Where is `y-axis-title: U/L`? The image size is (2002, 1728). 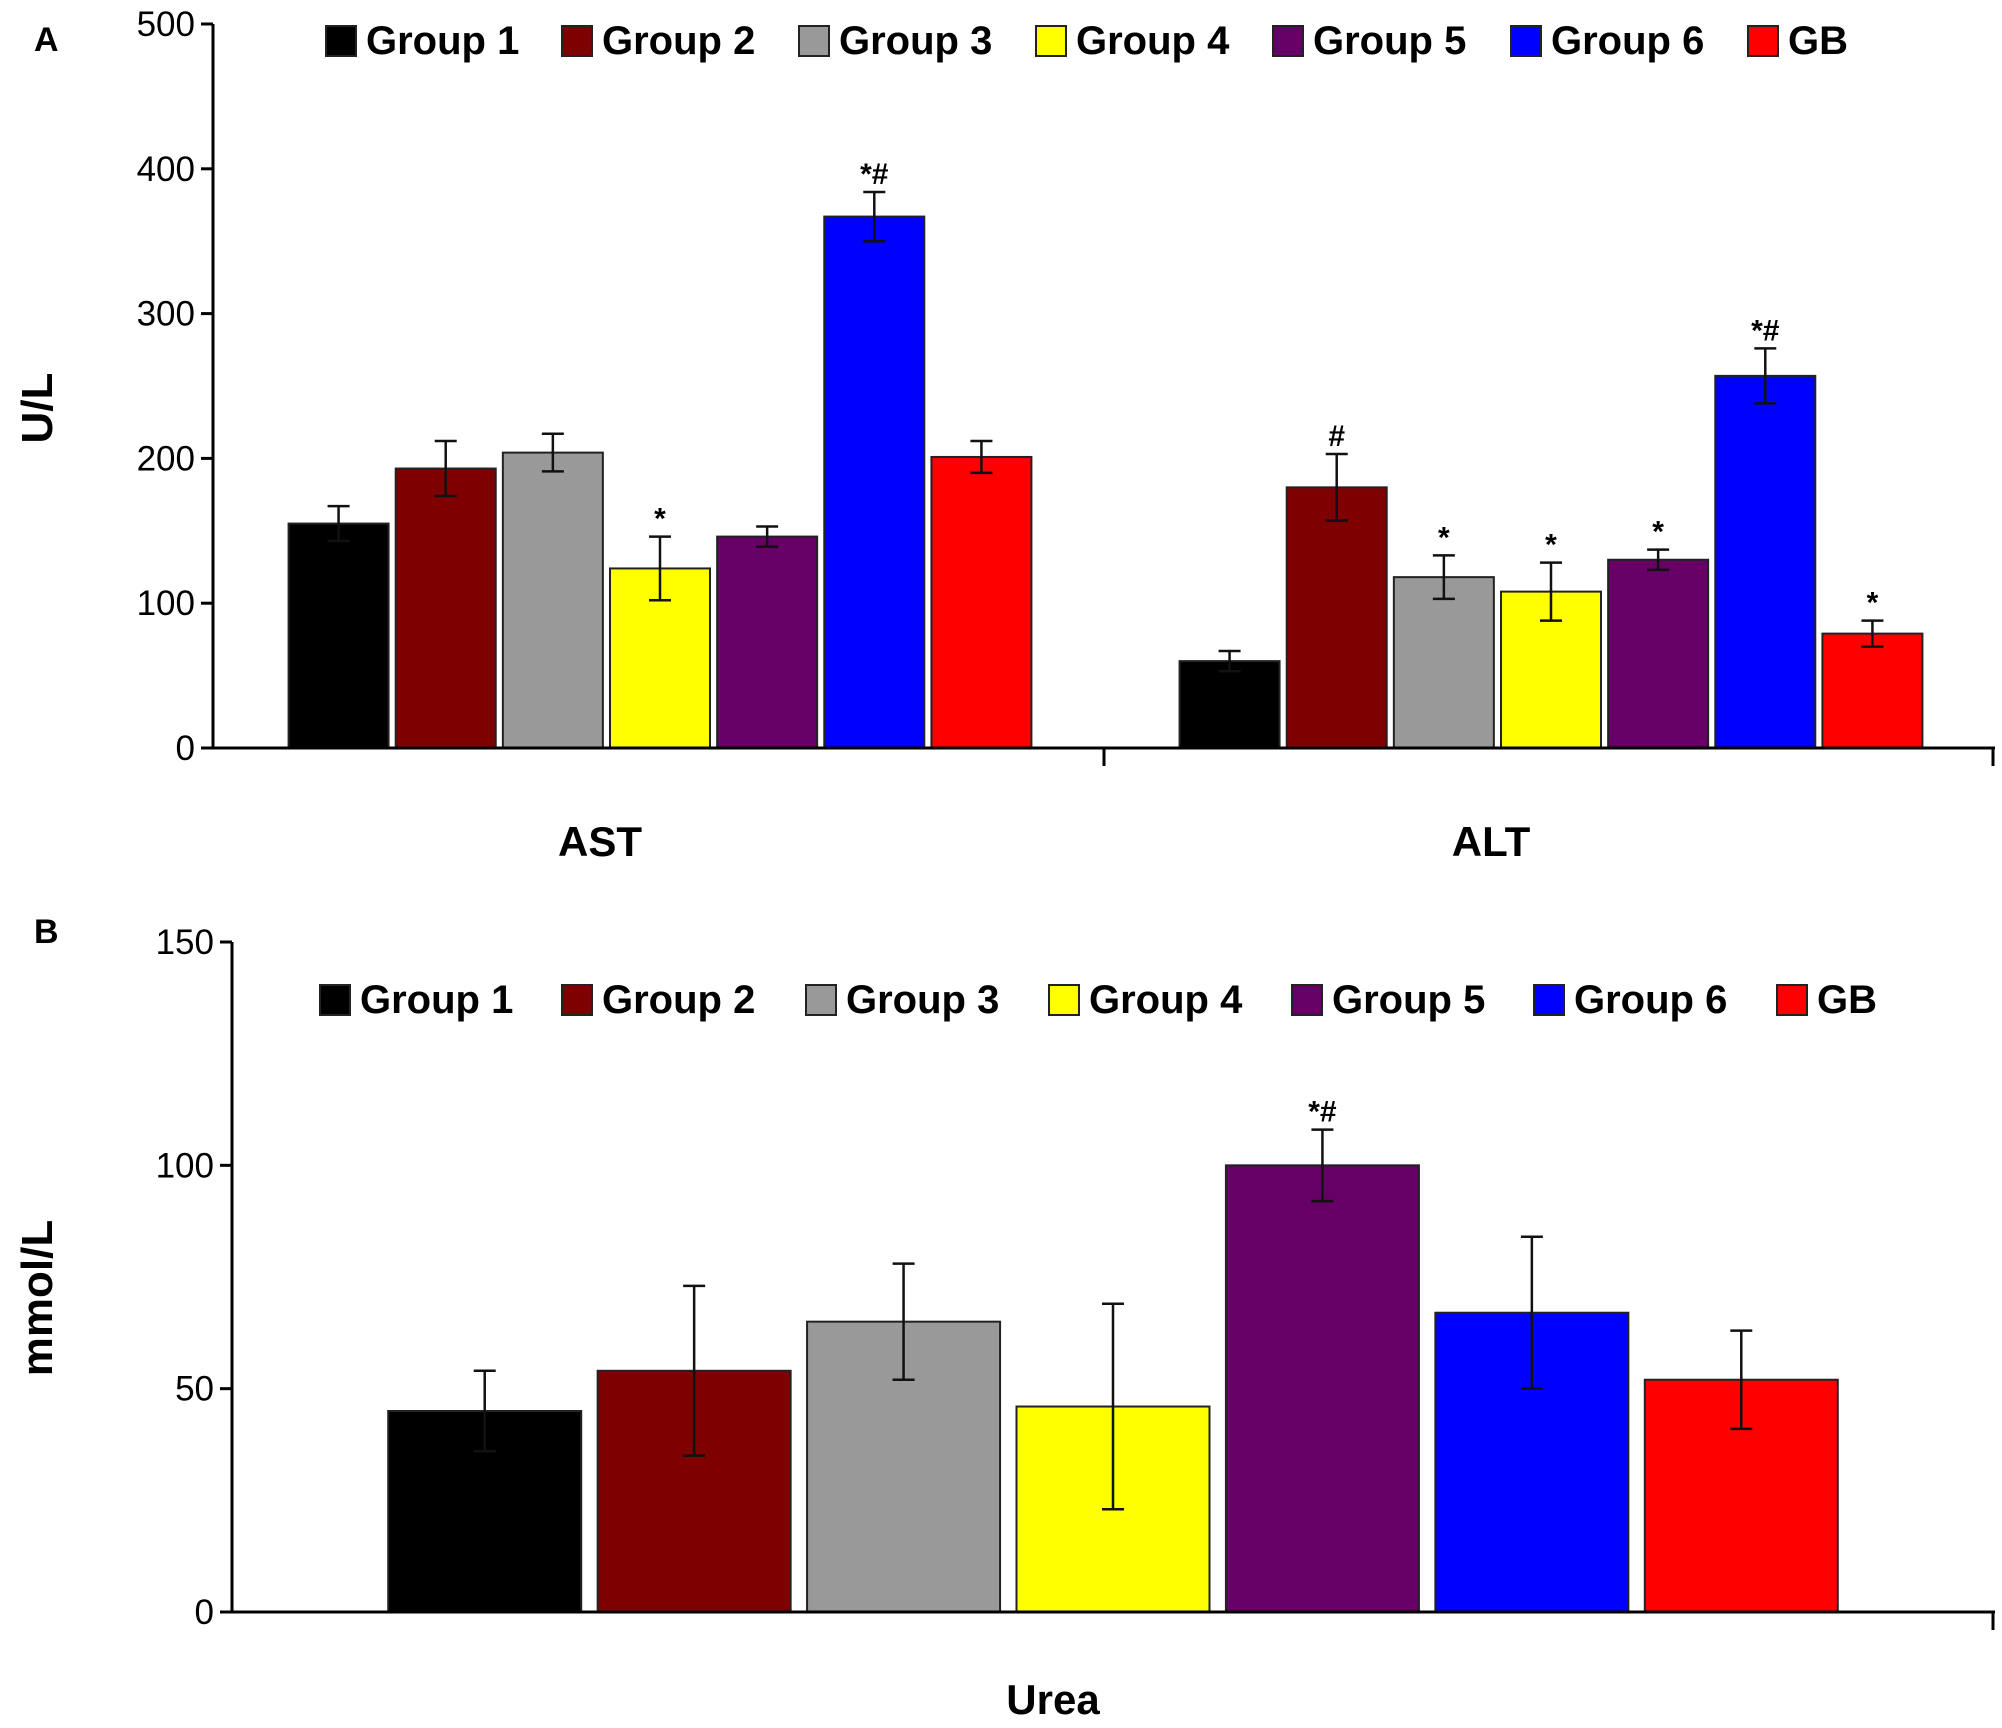
y-axis-title: U/L is located at coordinates (37, 408).